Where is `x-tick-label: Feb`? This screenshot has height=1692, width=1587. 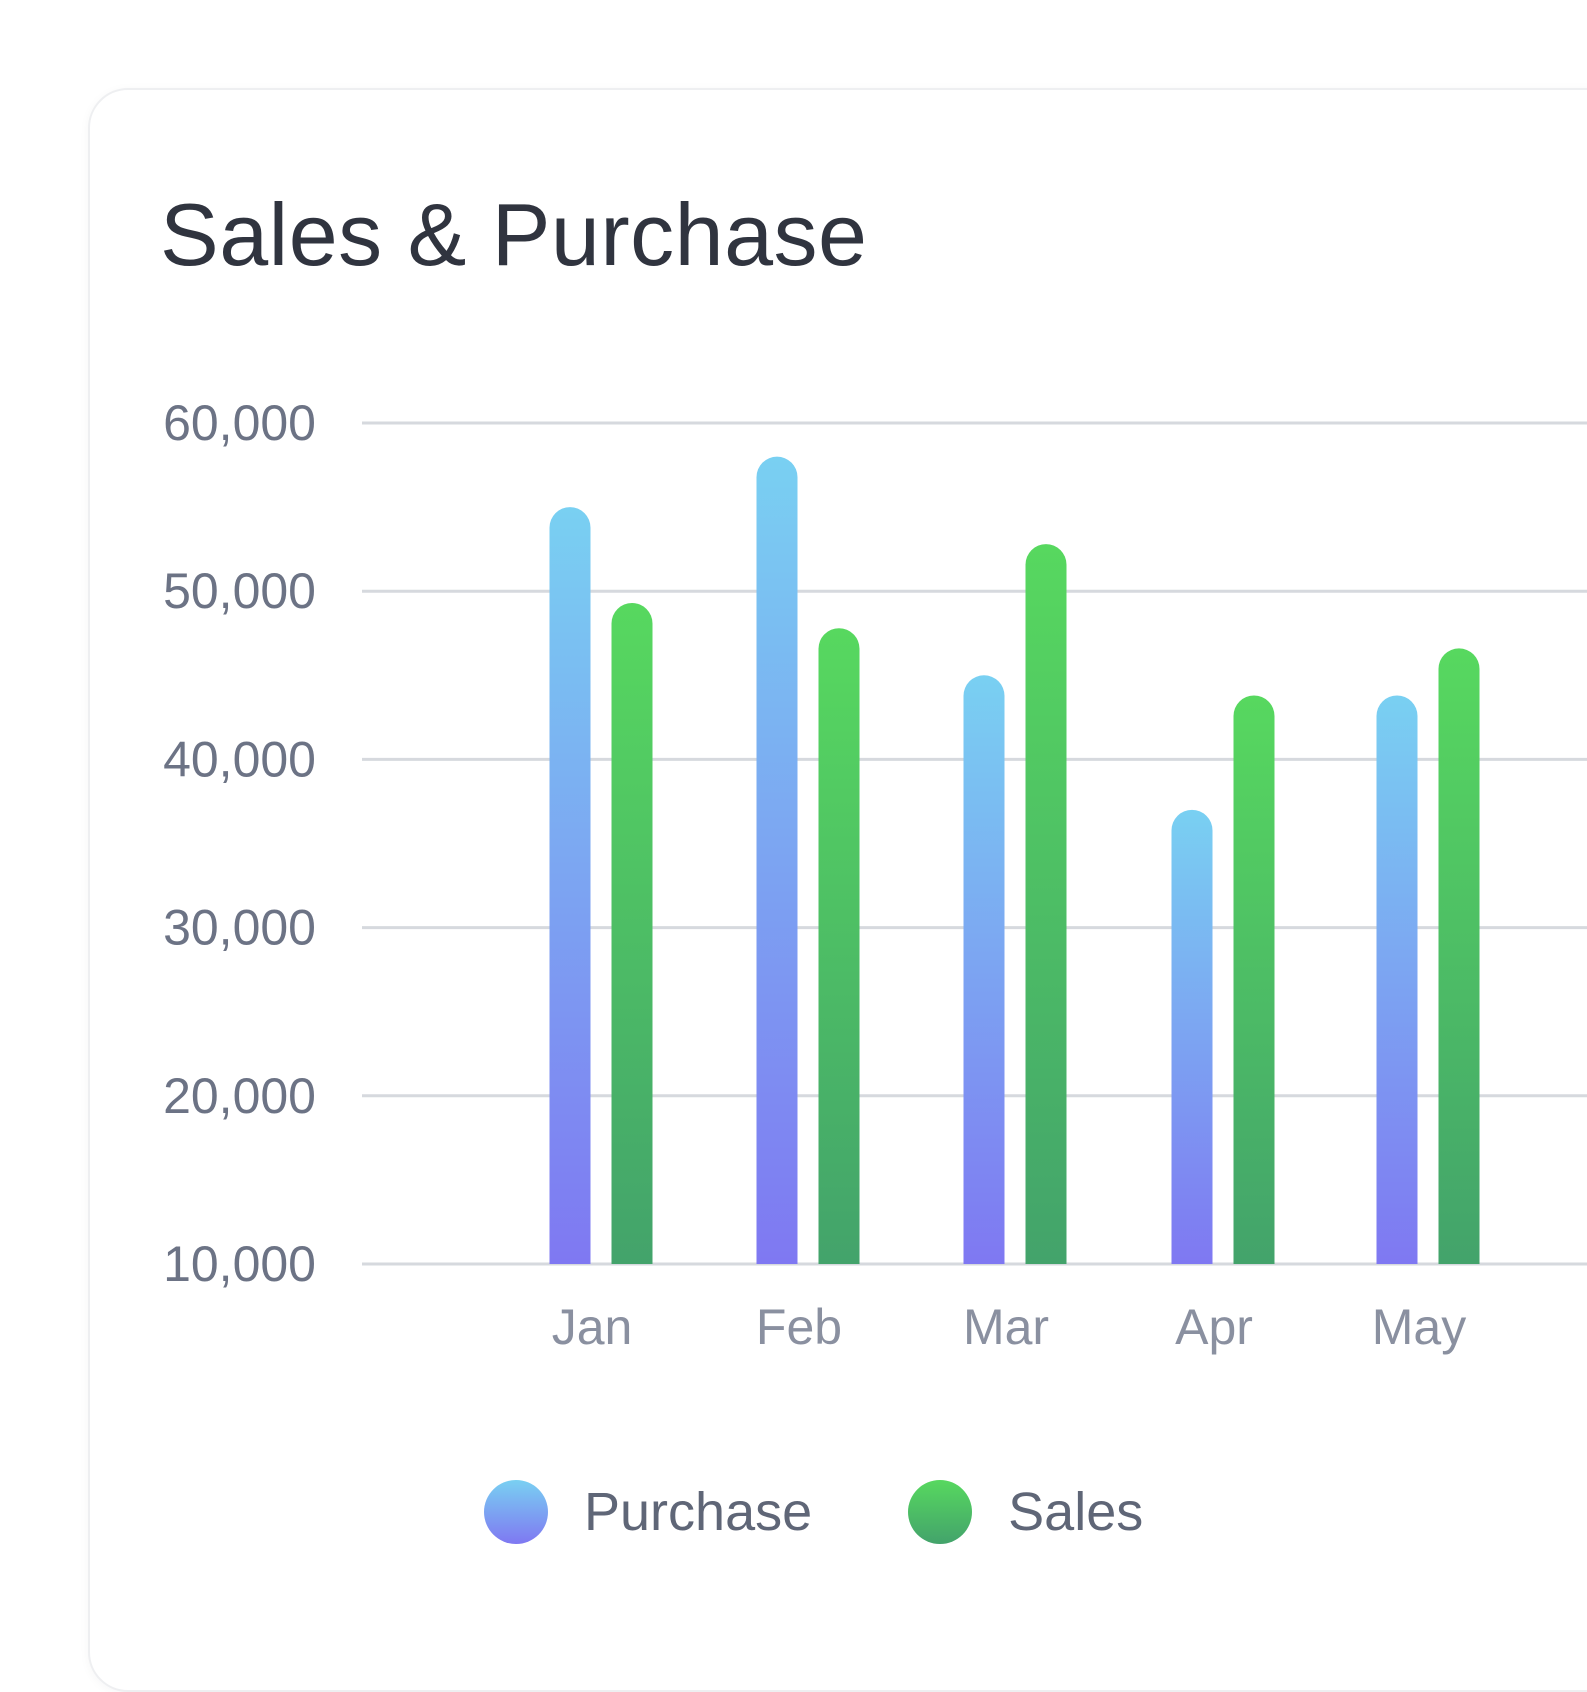
x-tick-label: Feb is located at coordinates (799, 1327).